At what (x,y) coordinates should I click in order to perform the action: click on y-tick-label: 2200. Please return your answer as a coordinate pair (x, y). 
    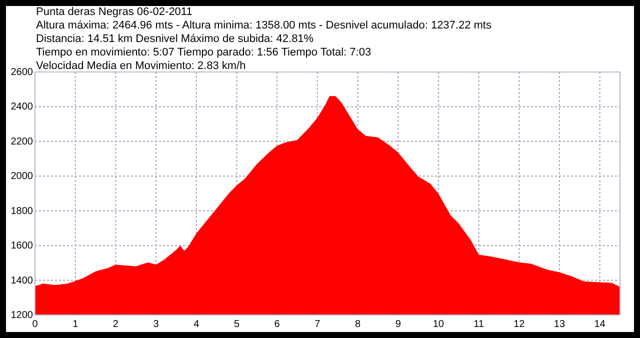
    Looking at the image, I should click on (22, 142).